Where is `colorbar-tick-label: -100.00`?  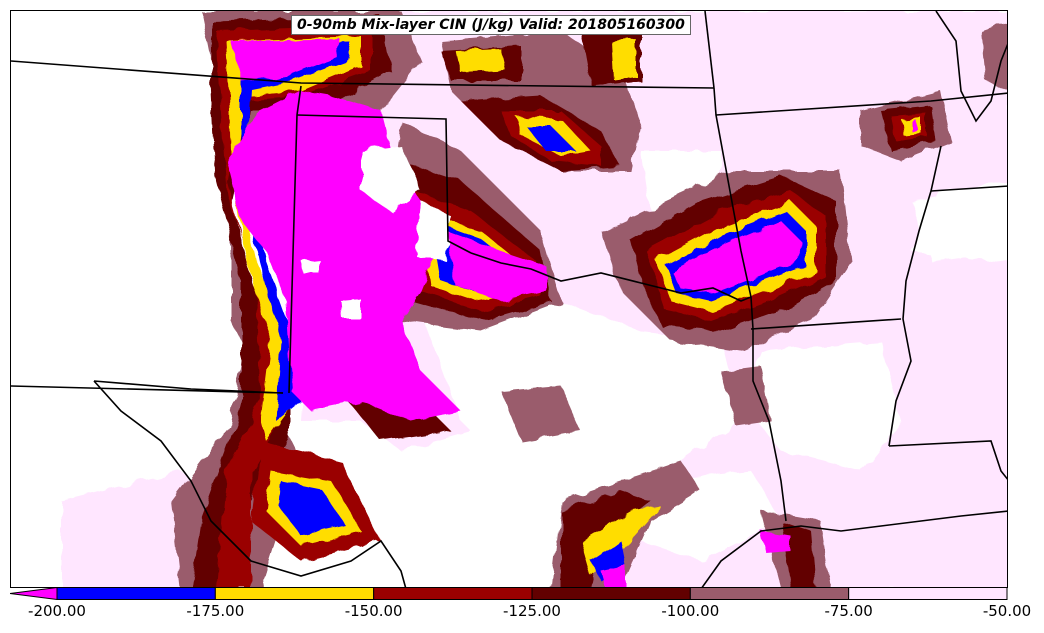 colorbar-tick-label: -100.00 is located at coordinates (690, 611).